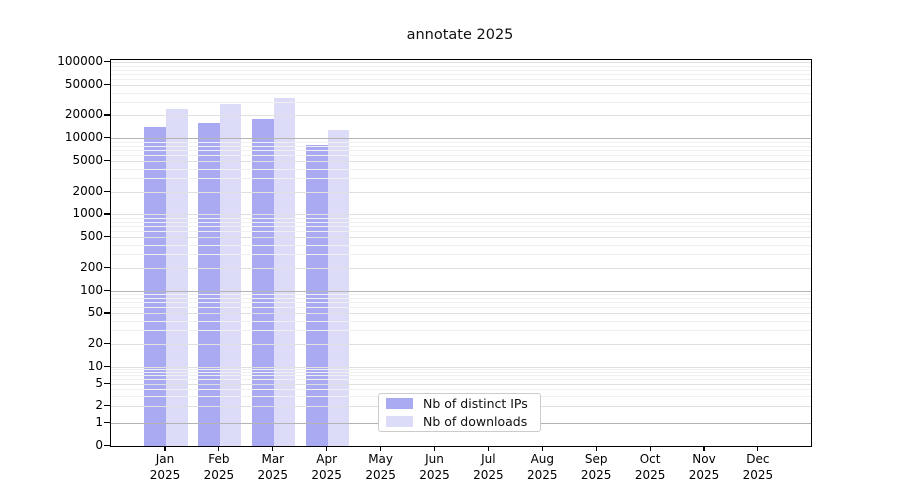 The height and width of the screenshot is (500, 900). I want to click on x-axis-tick-label: Jan 2025, so click(165, 467).